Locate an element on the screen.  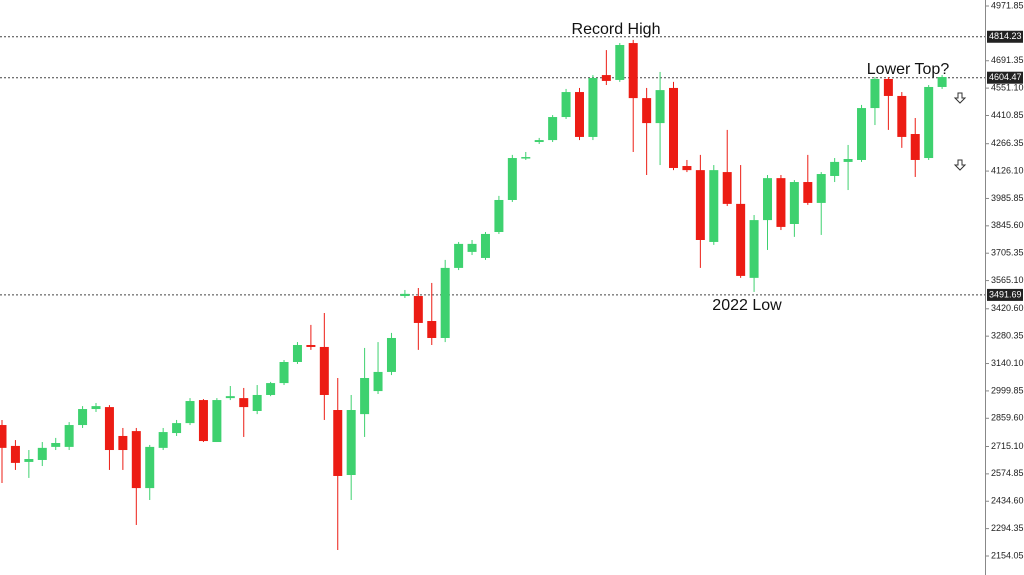
y-tick-label: 3280.35 is located at coordinates (1007, 336).